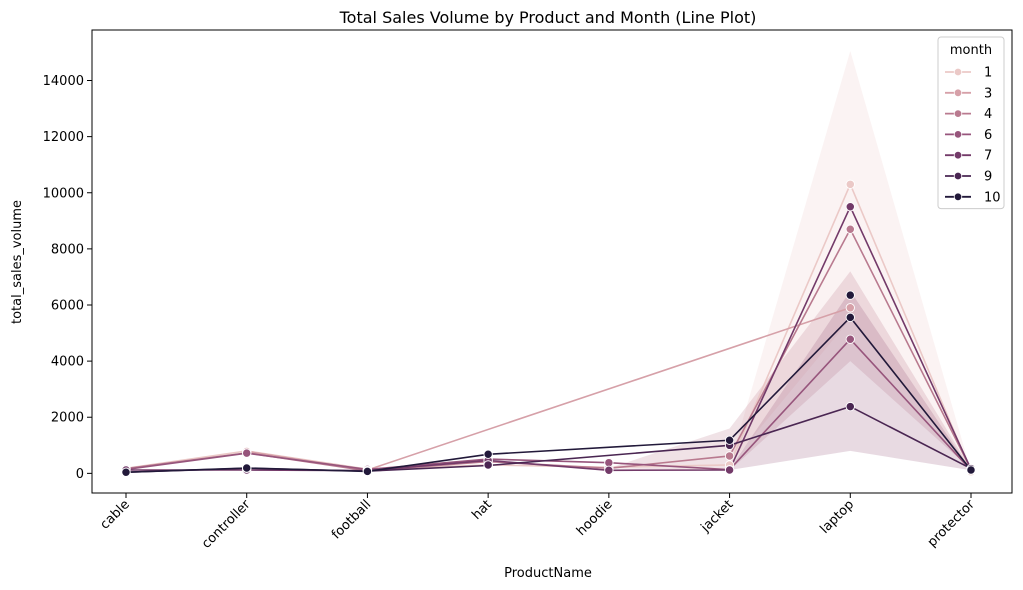 This screenshot has height=590, width=1023. What do you see at coordinates (729, 456) in the screenshot?
I see `point-month-4-jacket` at bounding box center [729, 456].